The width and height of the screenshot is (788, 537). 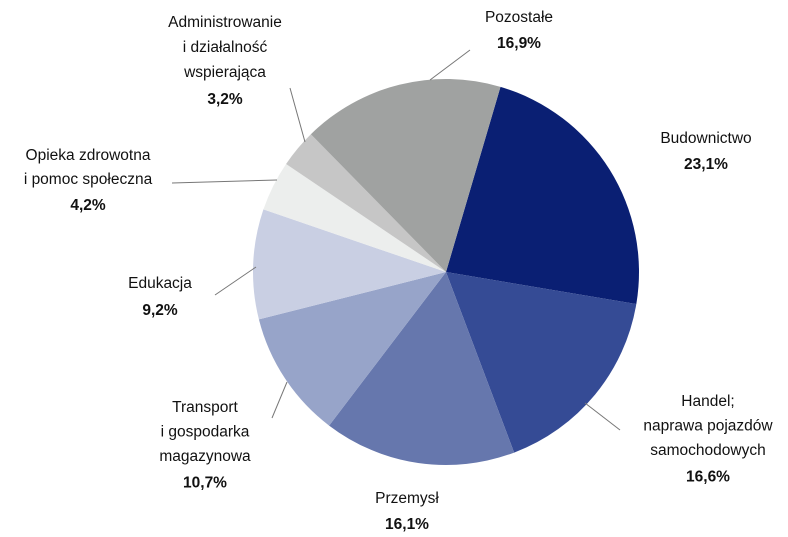 What do you see at coordinates (707, 450) in the screenshot?
I see `label-line: samochodowych` at bounding box center [707, 450].